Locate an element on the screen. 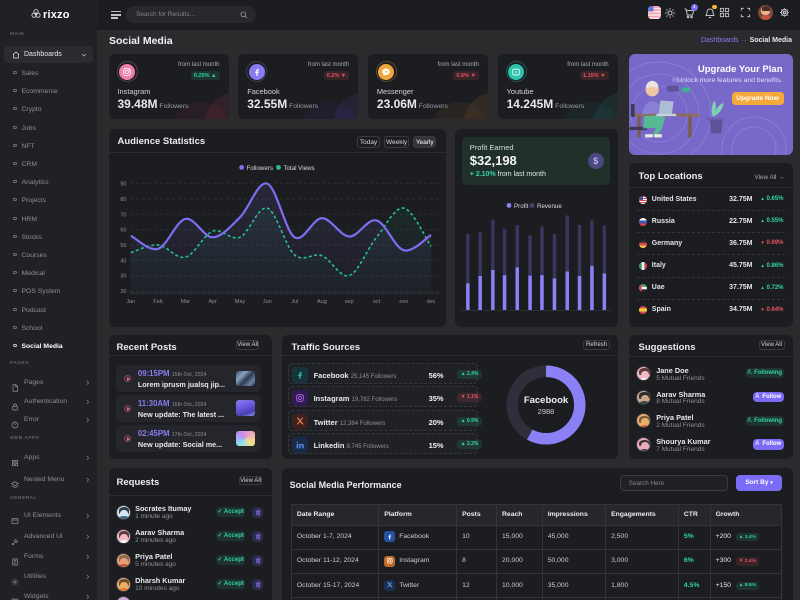  svg-text: dec is located at coordinates (430, 302).